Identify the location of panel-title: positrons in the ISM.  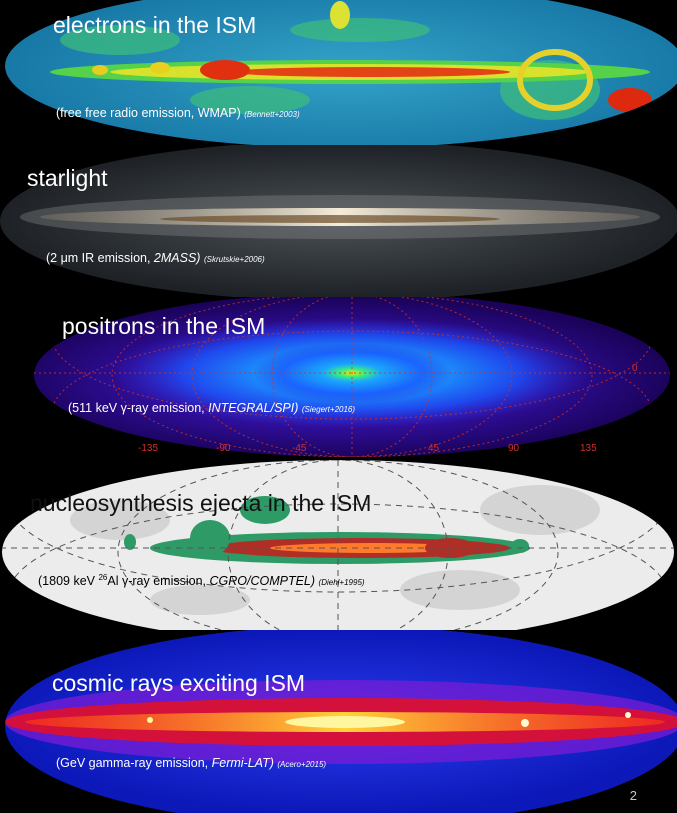
(164, 326).